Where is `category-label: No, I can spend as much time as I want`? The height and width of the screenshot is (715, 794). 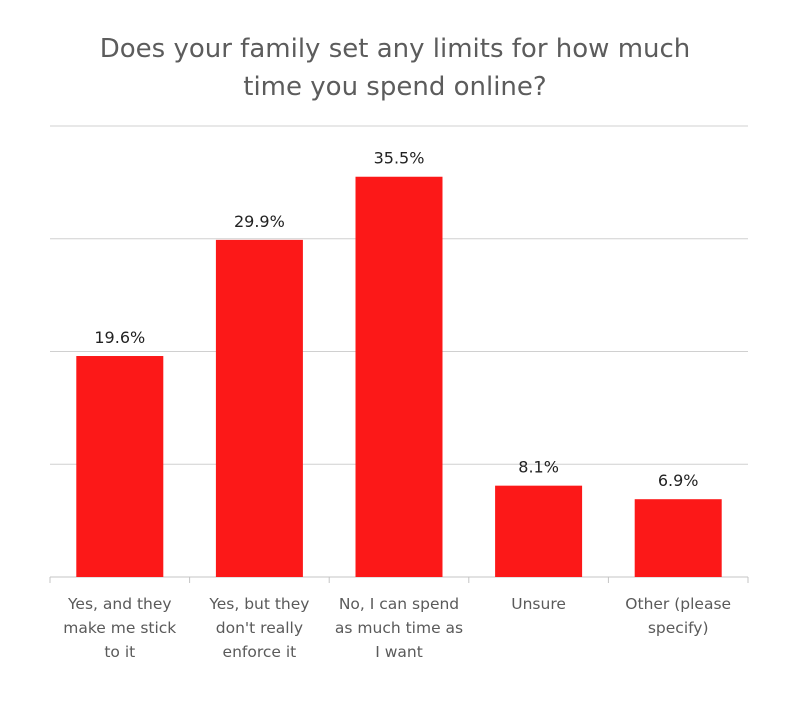 category-label: No, I can spend as much time as I want is located at coordinates (399, 628).